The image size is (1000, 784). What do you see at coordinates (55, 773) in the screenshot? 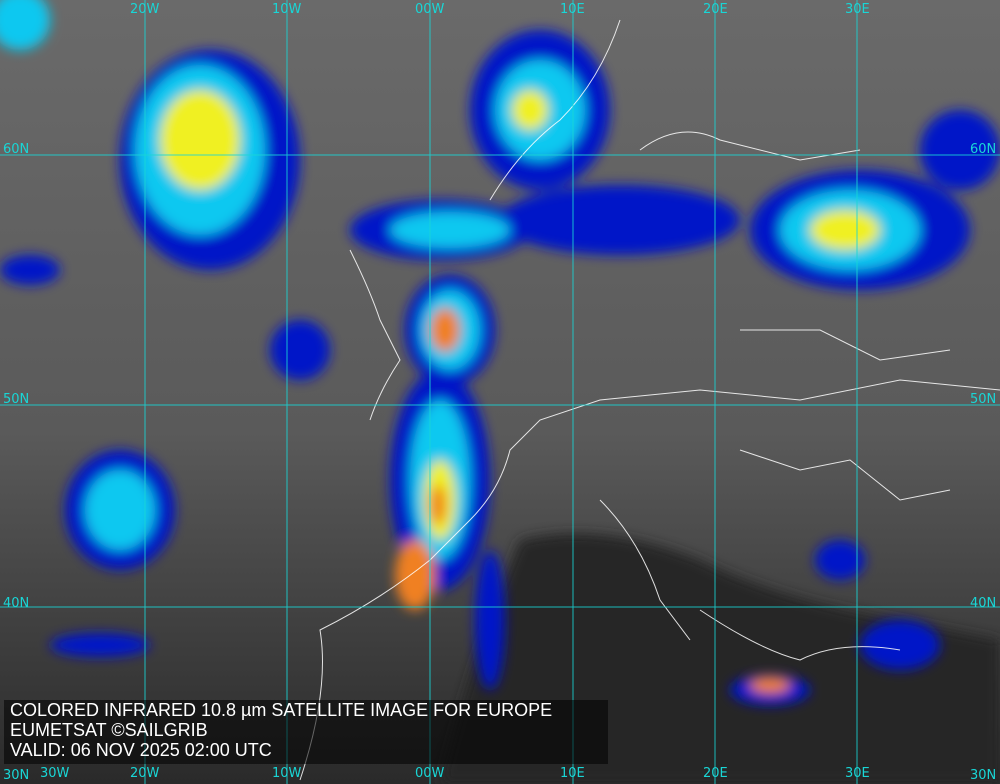
I see `grid-label-bottom: 30W` at bounding box center [55, 773].